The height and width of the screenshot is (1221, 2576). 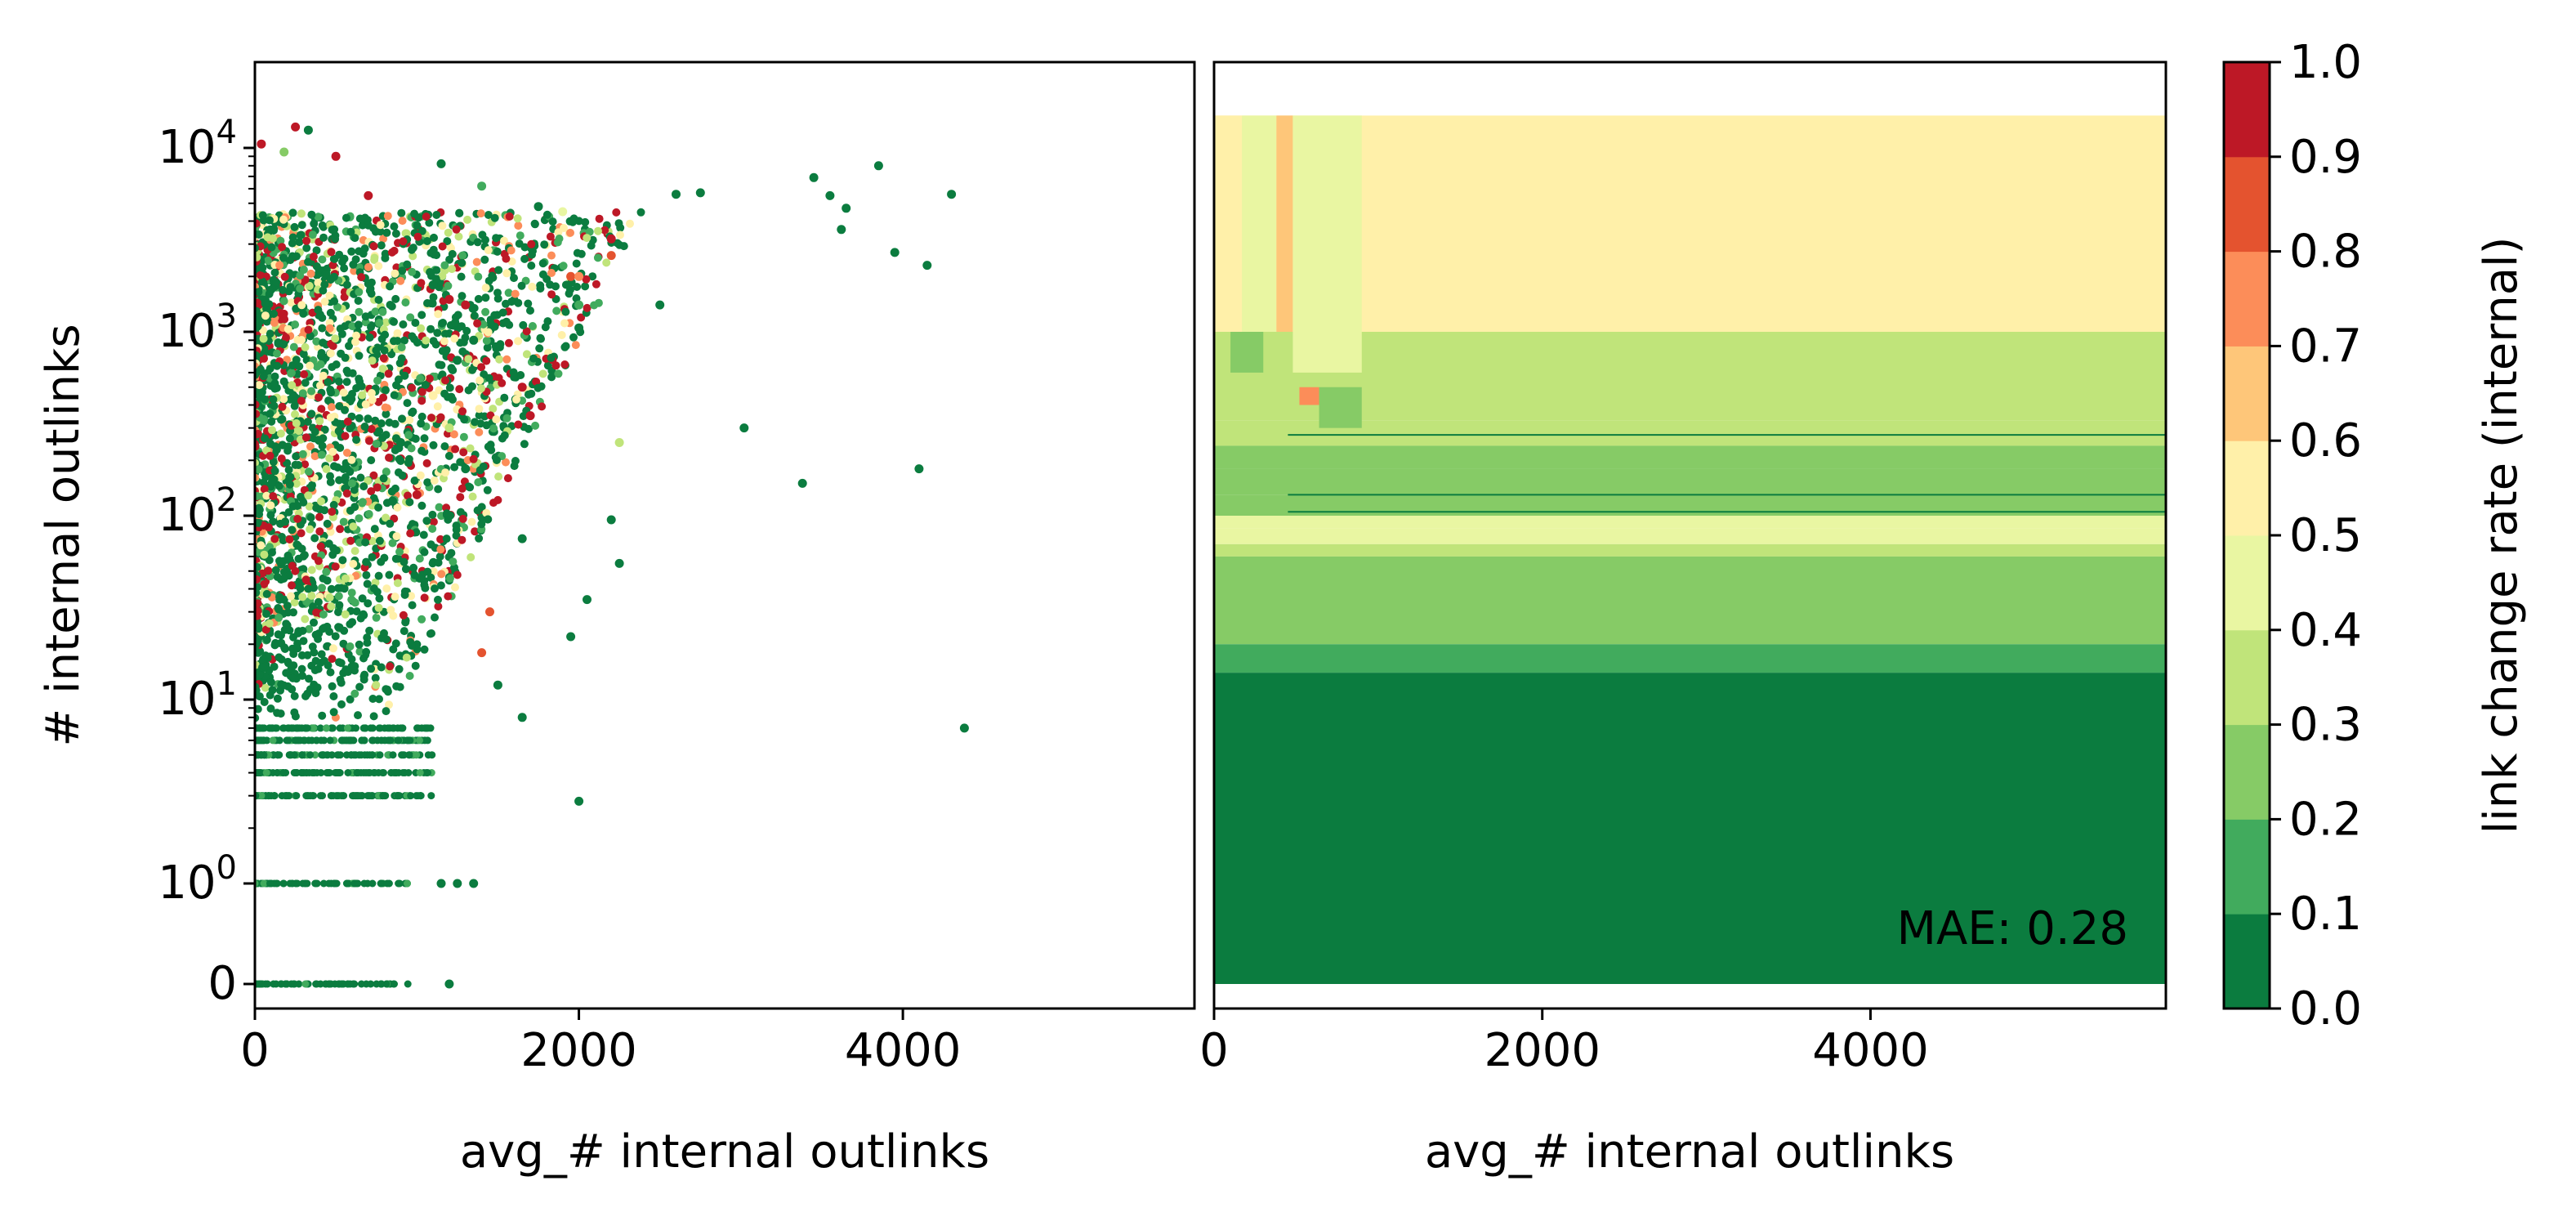 I want to click on mae-annotation: MAE: 0.28, so click(x=2012, y=928).